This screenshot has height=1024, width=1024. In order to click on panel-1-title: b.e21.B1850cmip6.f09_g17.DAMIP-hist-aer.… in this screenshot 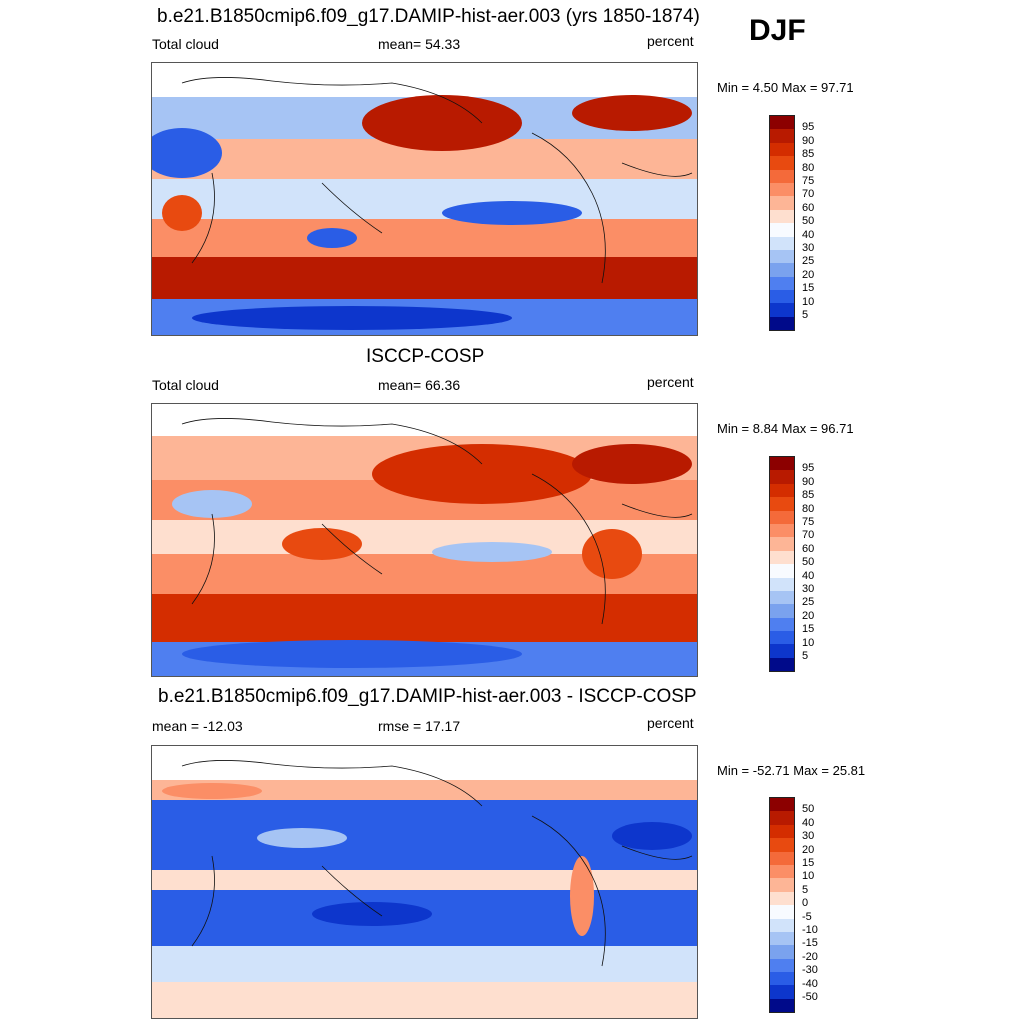, I will do `click(428, 16)`.